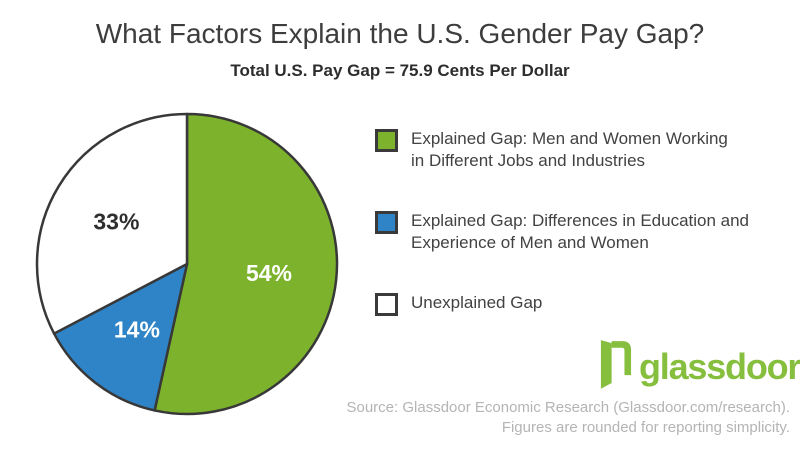 This screenshot has width=800, height=450. Describe the element at coordinates (386, 140) in the screenshot. I see `legend-swatch-explained-jobs-industries` at that location.